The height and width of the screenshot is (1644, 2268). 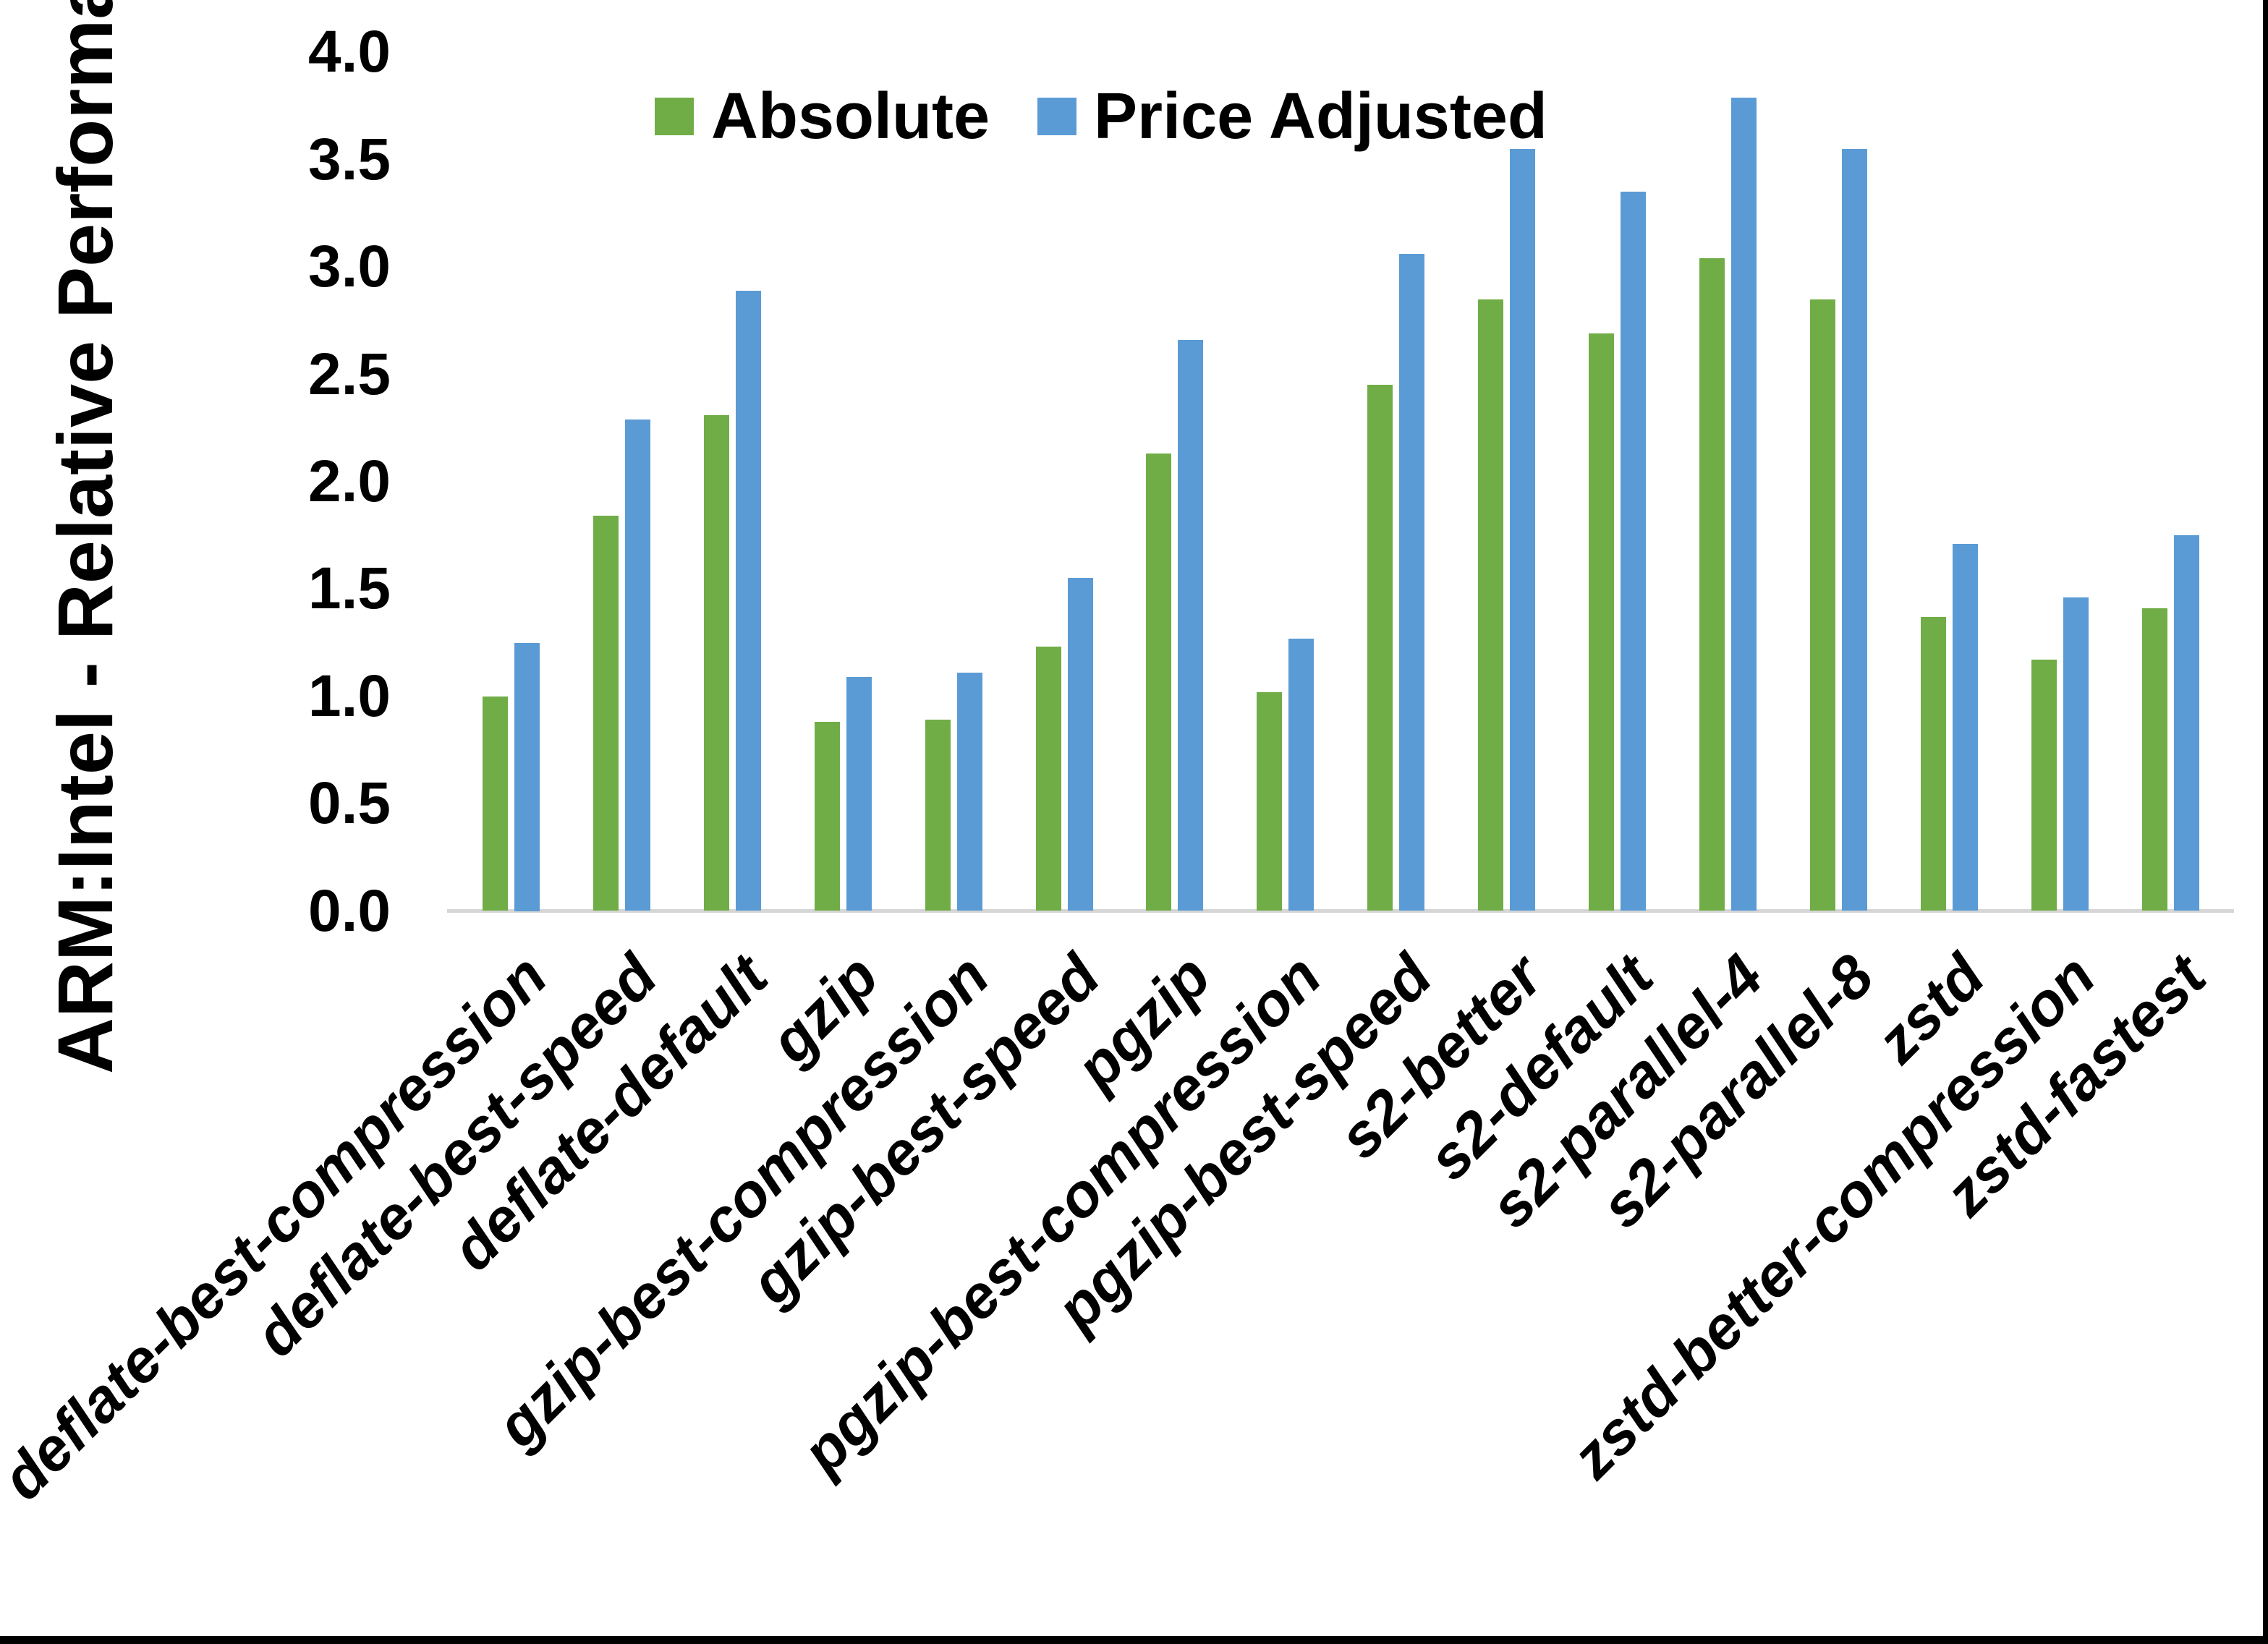 What do you see at coordinates (1380, 648) in the screenshot?
I see `bar-pgzip-best-speed-absolute` at bounding box center [1380, 648].